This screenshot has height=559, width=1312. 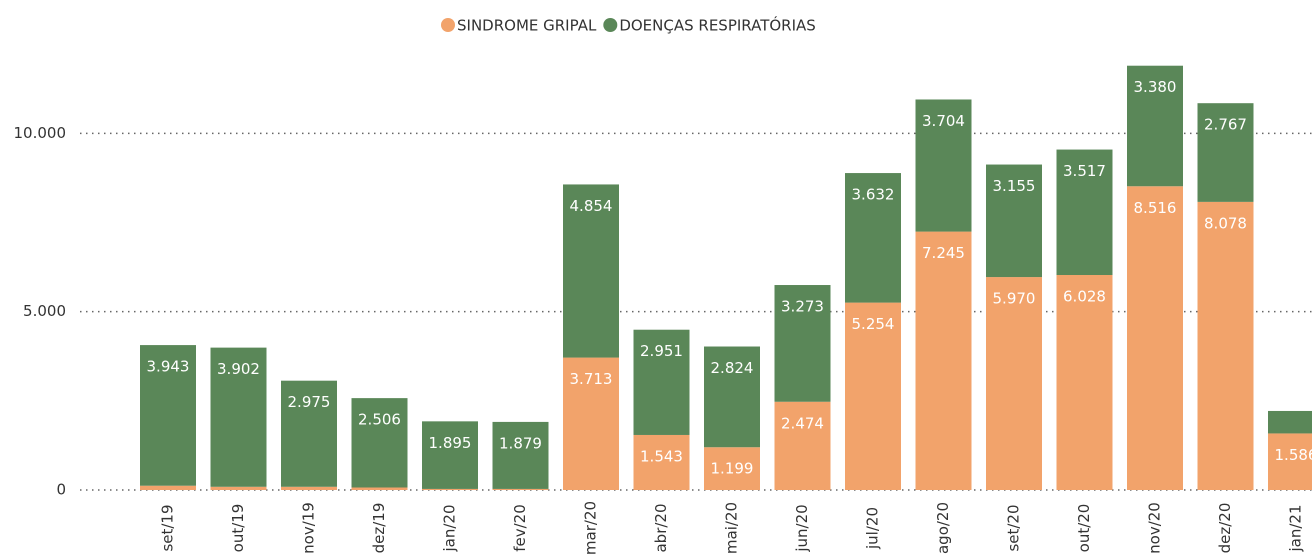 What do you see at coordinates (1084, 171) in the screenshot?
I see `value-label: 3.517` at bounding box center [1084, 171].